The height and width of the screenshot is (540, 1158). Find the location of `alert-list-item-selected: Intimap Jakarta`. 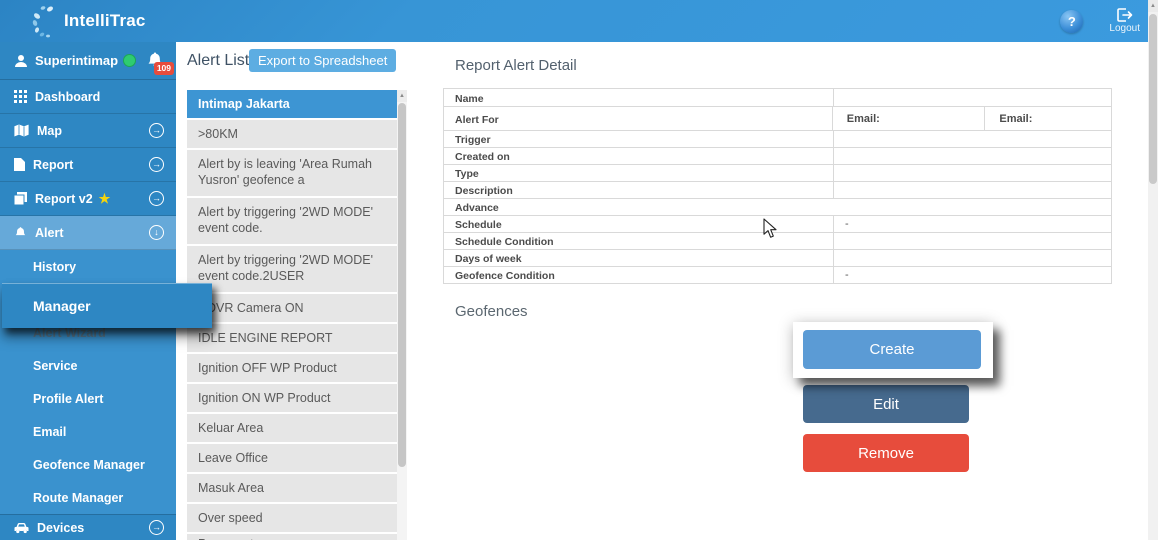

alert-list-item-selected: Intimap Jakarta is located at coordinates (292, 104).